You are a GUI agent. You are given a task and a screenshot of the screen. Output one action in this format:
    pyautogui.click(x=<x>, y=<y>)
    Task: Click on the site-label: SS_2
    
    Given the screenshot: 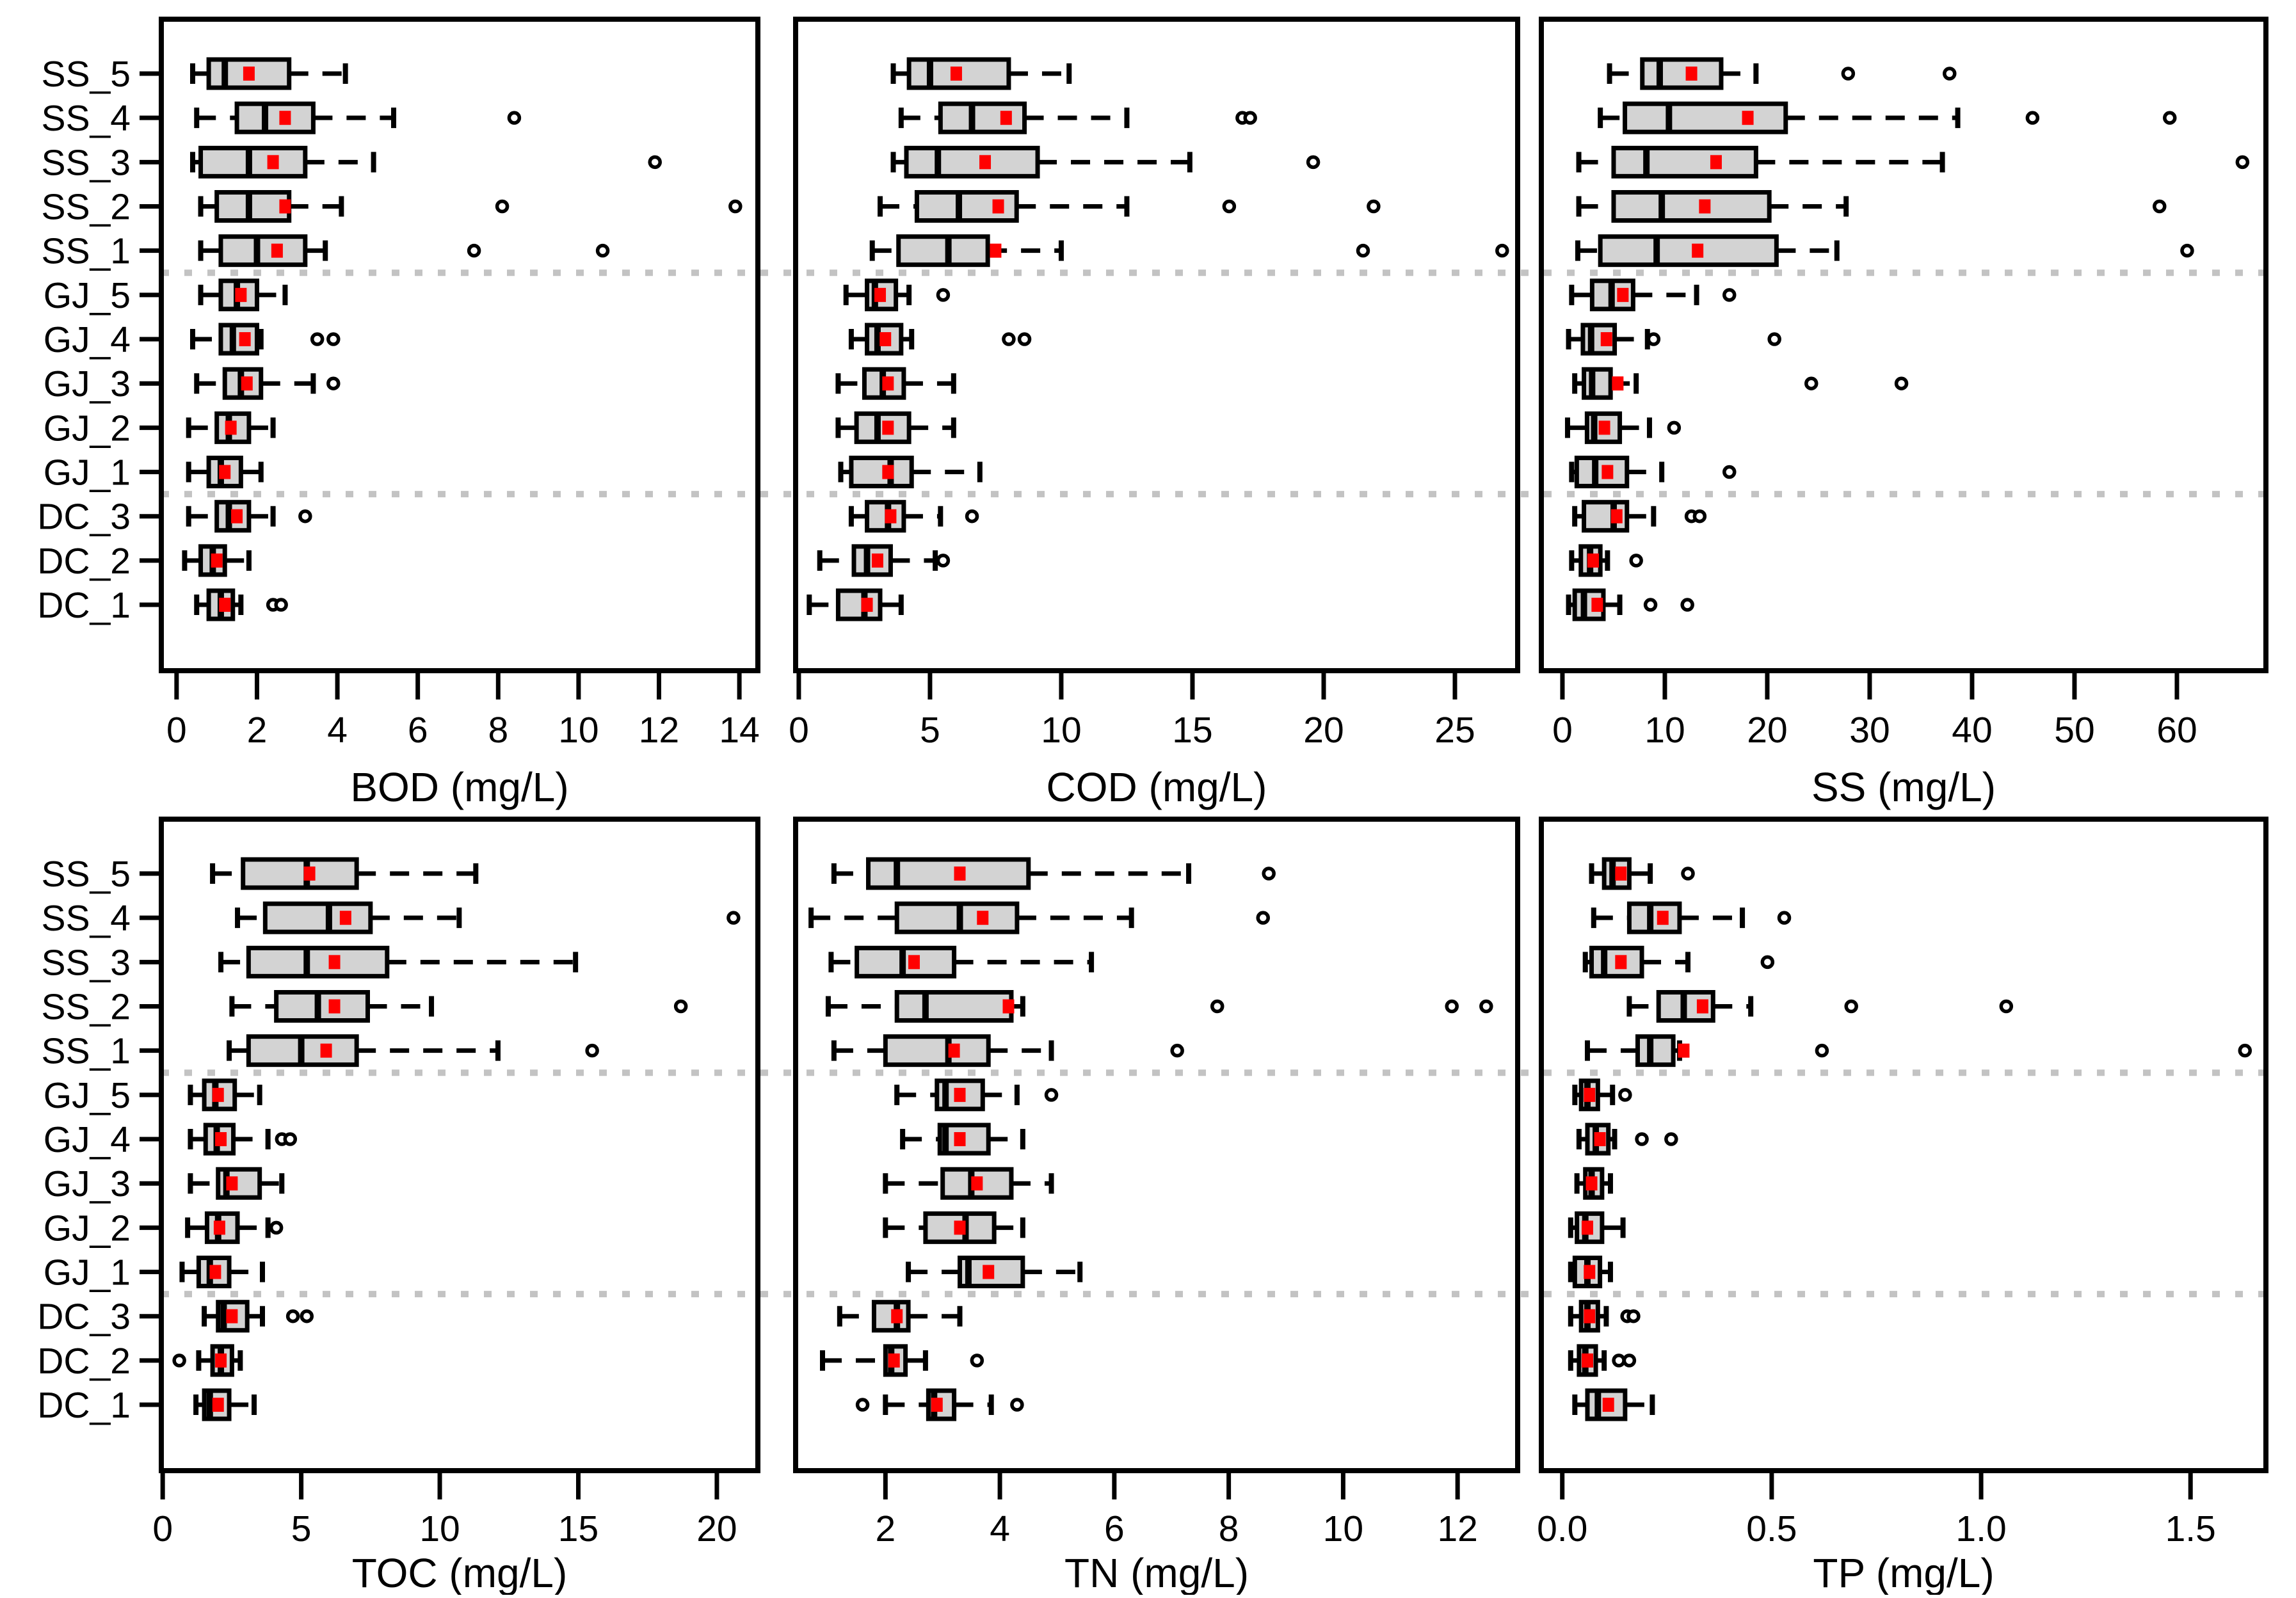 What is the action you would take?
    pyautogui.click(x=86, y=1007)
    